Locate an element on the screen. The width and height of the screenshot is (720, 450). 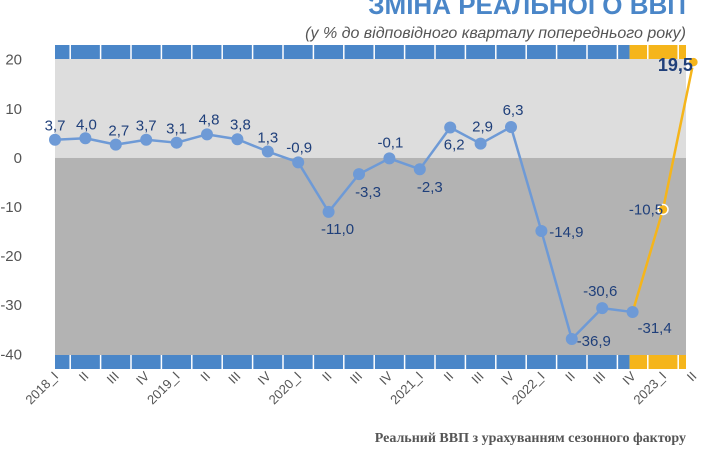
x-tick-label: 2021_I is located at coordinates (406, 388).